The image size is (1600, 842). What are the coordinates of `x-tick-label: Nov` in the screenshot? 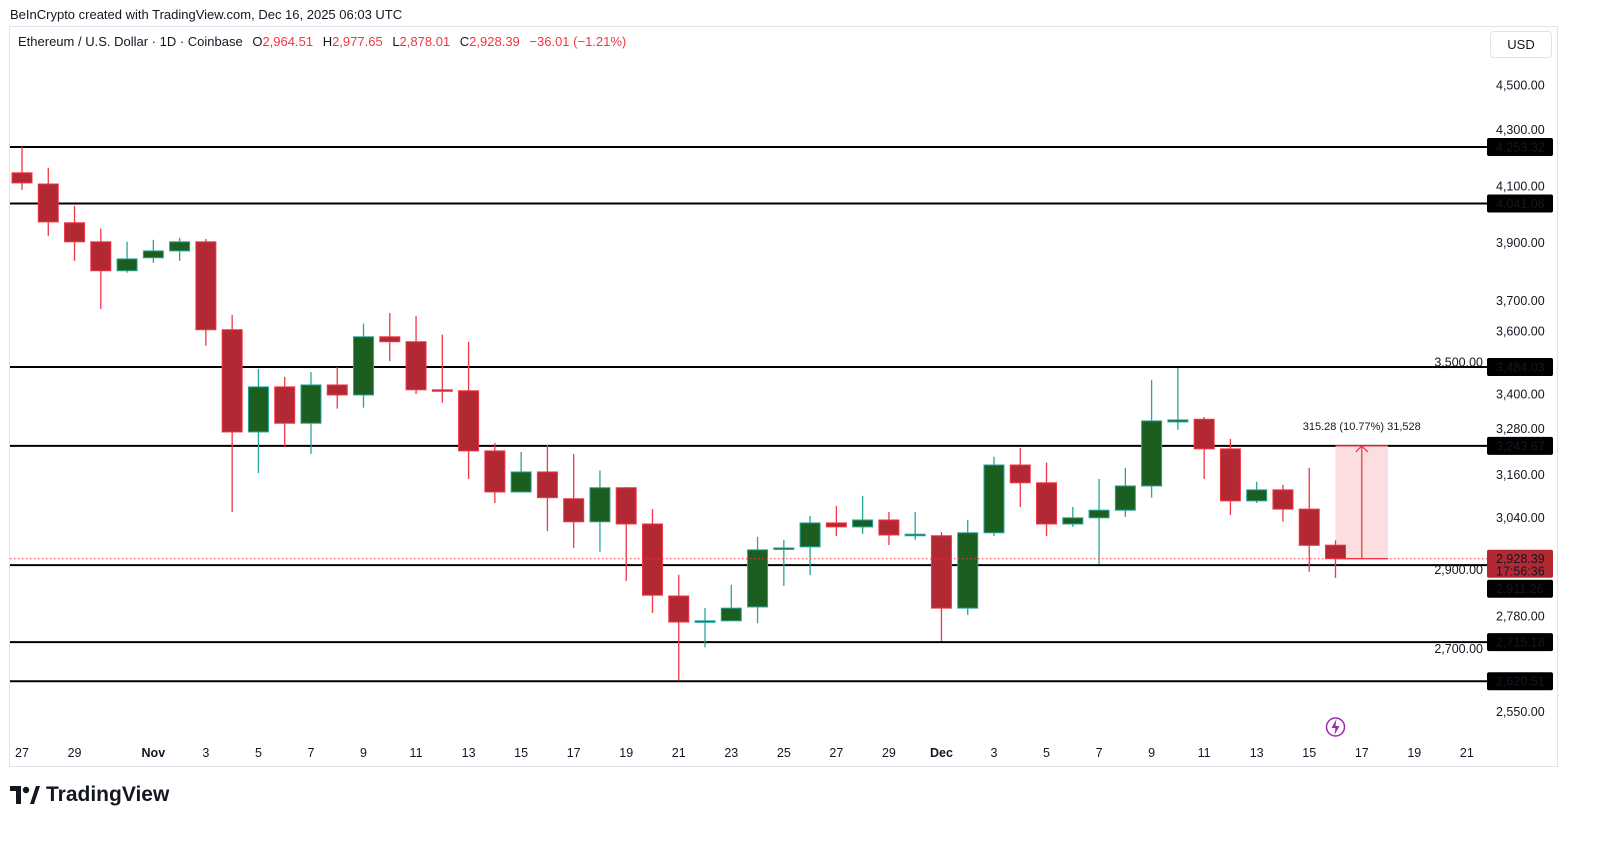 It's located at (154, 753).